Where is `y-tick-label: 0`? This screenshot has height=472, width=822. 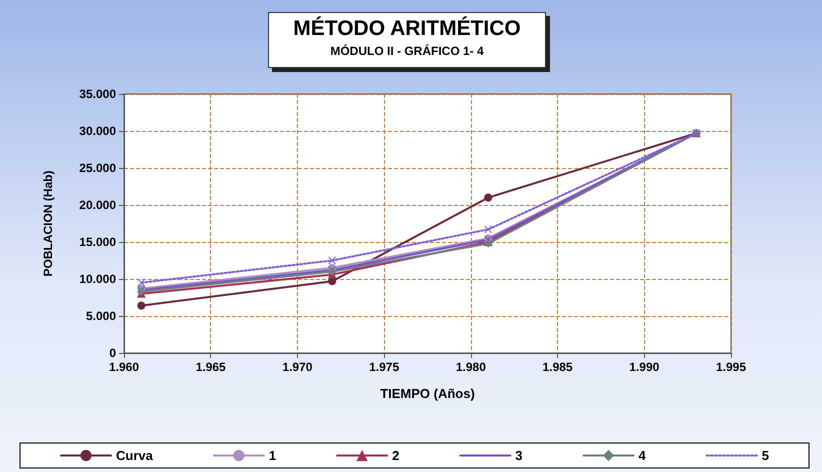 y-tick-label: 0 is located at coordinates (112, 353).